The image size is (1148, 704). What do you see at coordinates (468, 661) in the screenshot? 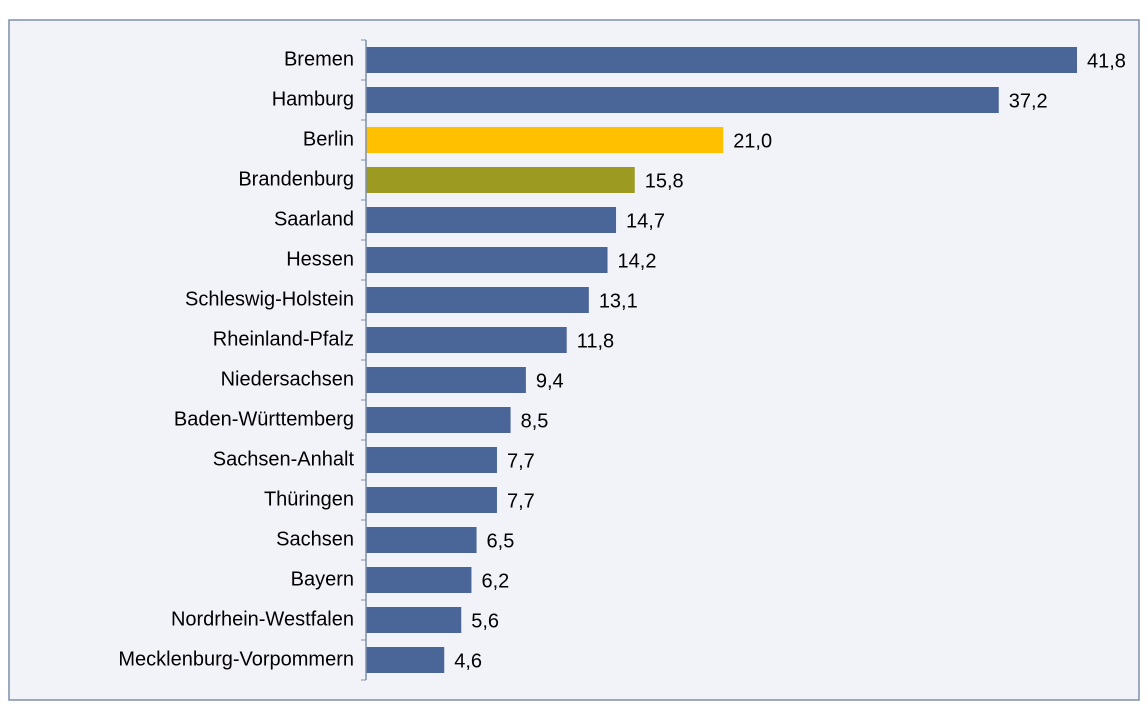
I see `value-label: 4,6` at bounding box center [468, 661].